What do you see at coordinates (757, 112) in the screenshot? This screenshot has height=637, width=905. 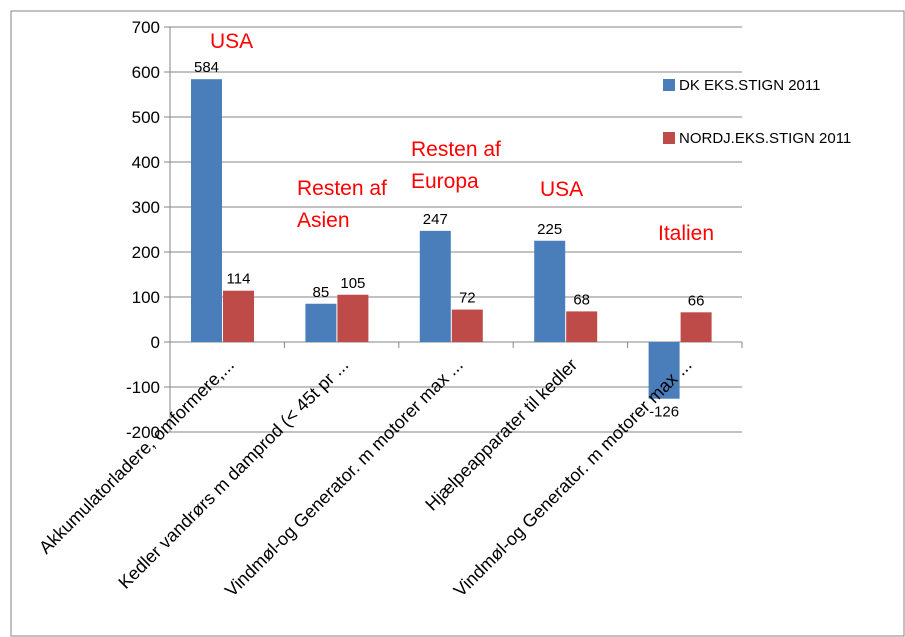 I see `legend: DK EKS.STIGN 2011 NORDJ.EKS.STIGN 2011` at bounding box center [757, 112].